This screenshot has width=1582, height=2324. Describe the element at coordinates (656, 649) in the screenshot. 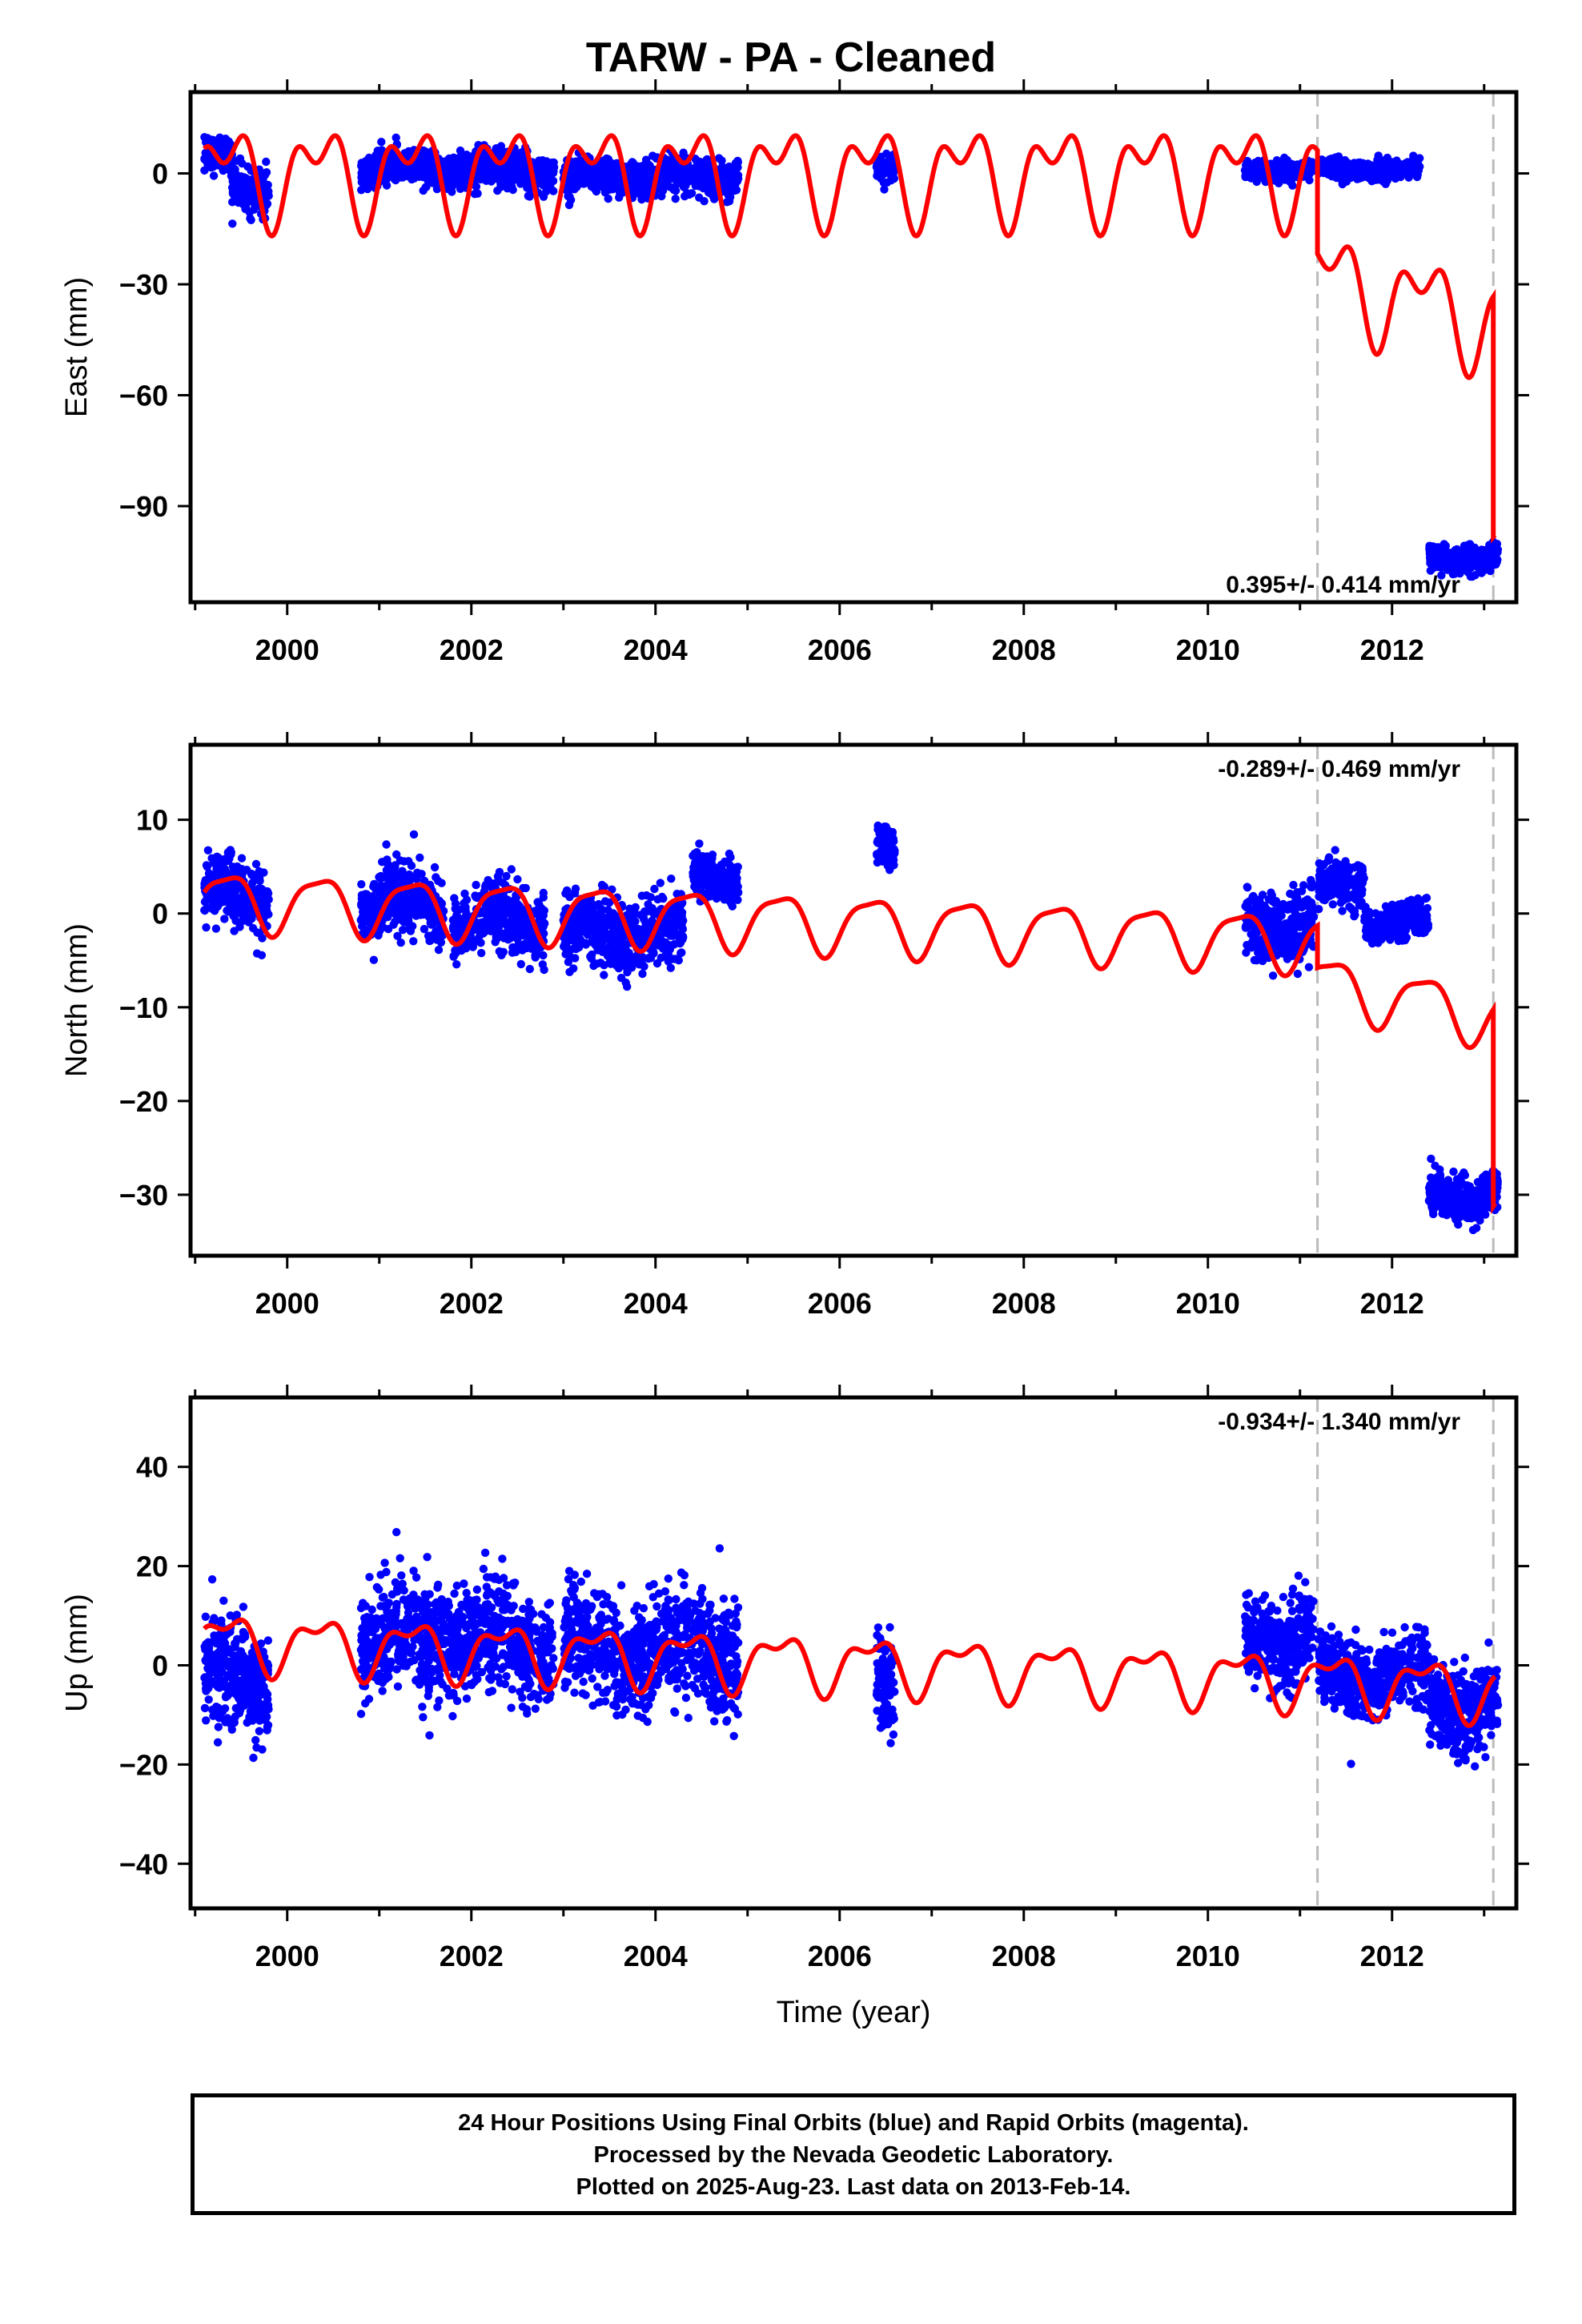

I see `x-tick-label: 2004` at that location.